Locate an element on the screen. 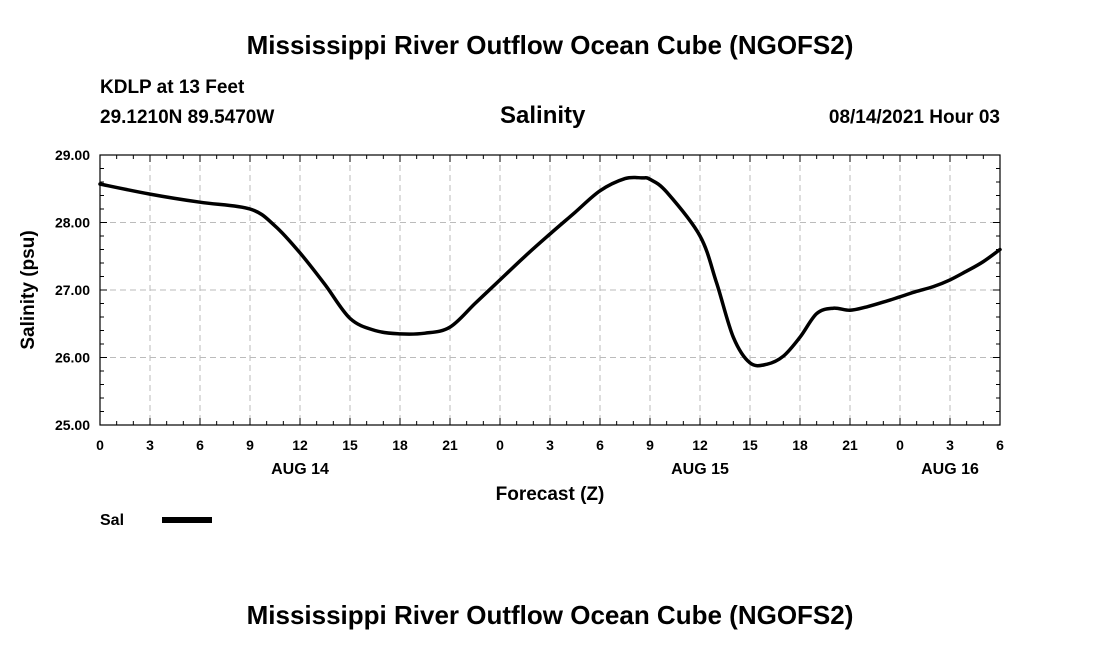  station-coordinates: 29.1210N 89.5470W is located at coordinates (187, 117).